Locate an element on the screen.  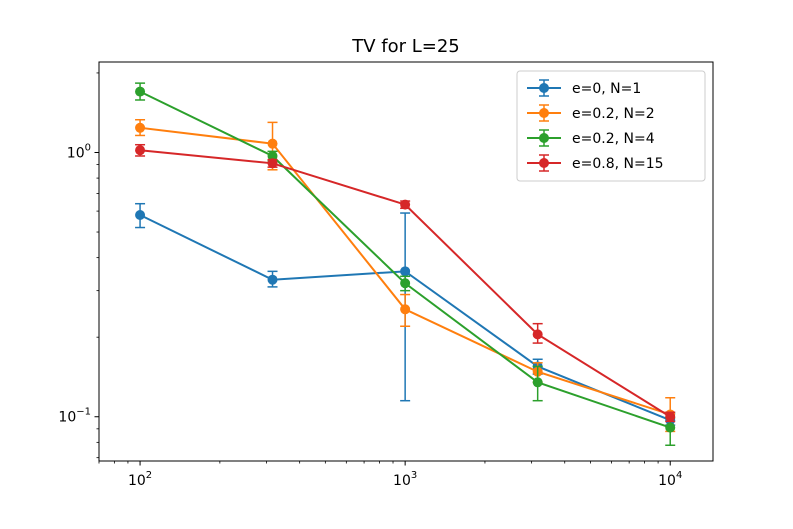
x-tick-label: 10⁴ is located at coordinates (670, 479).